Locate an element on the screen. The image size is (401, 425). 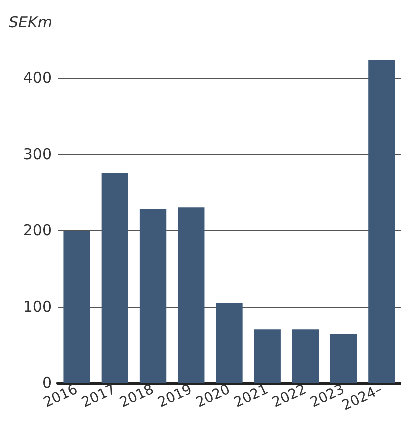
y-tick-label: 300 is located at coordinates (37, 154).